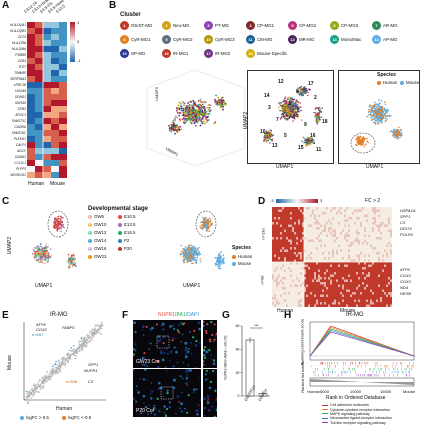 The image size is (440, 427). I want to click on cluster-legend-item: 4 CP-MG1, so click(260, 25).